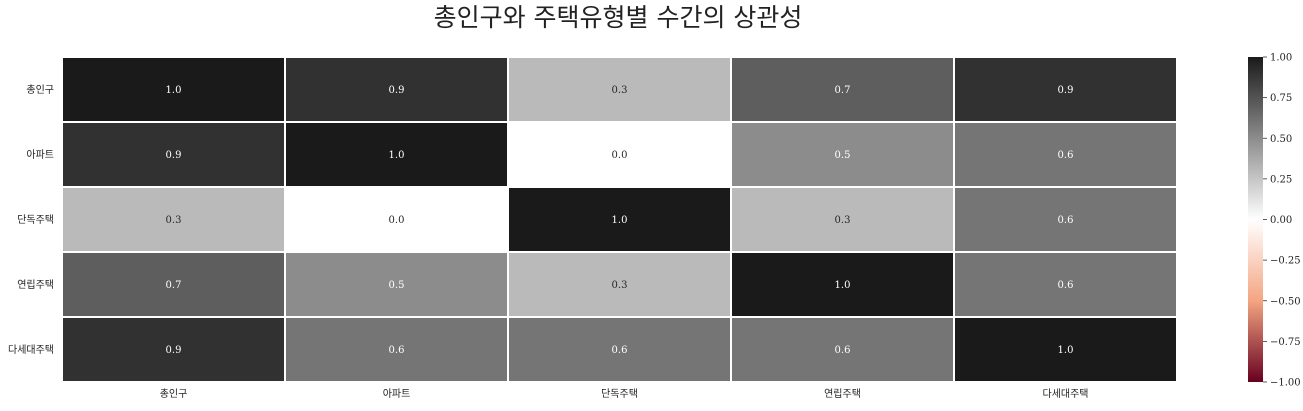 The image size is (1303, 411). I want to click on colorbar-tick-label-8: −1.00, so click(1285, 383).